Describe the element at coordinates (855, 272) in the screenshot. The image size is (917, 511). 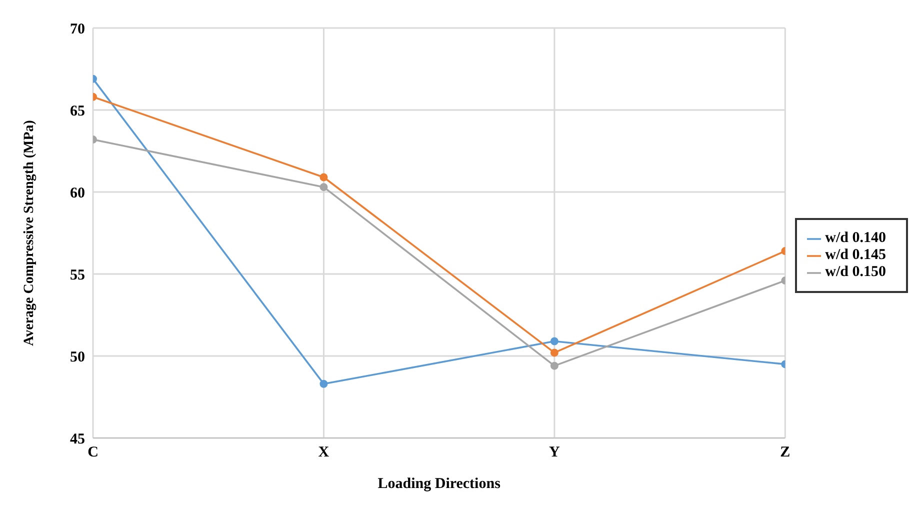
I see `legend-label: w/d 0.150` at that location.